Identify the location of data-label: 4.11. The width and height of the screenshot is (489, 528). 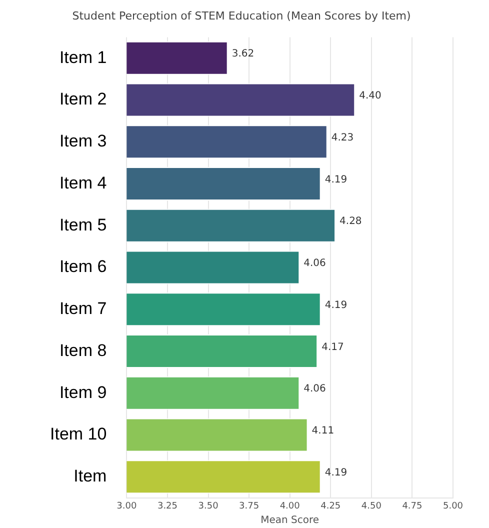
(323, 431).